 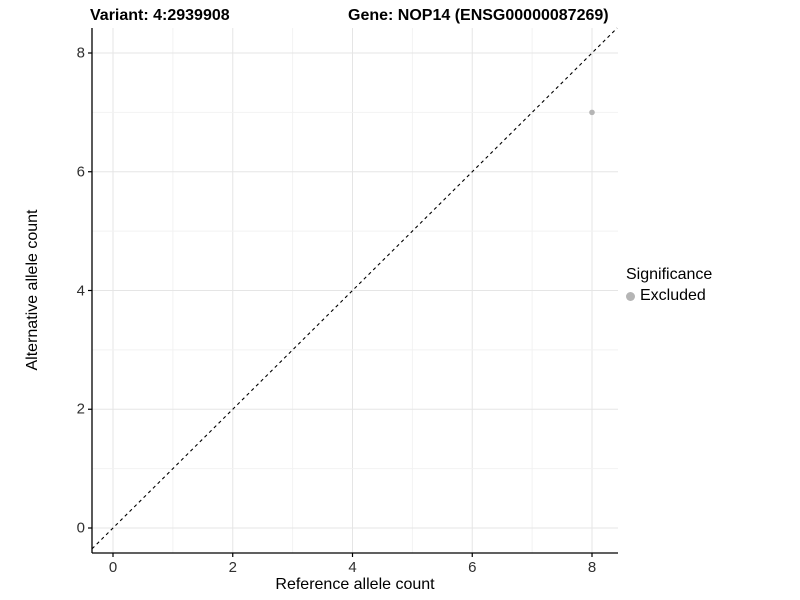 What do you see at coordinates (472, 567) in the screenshot?
I see `x-tick-label: 6` at bounding box center [472, 567].